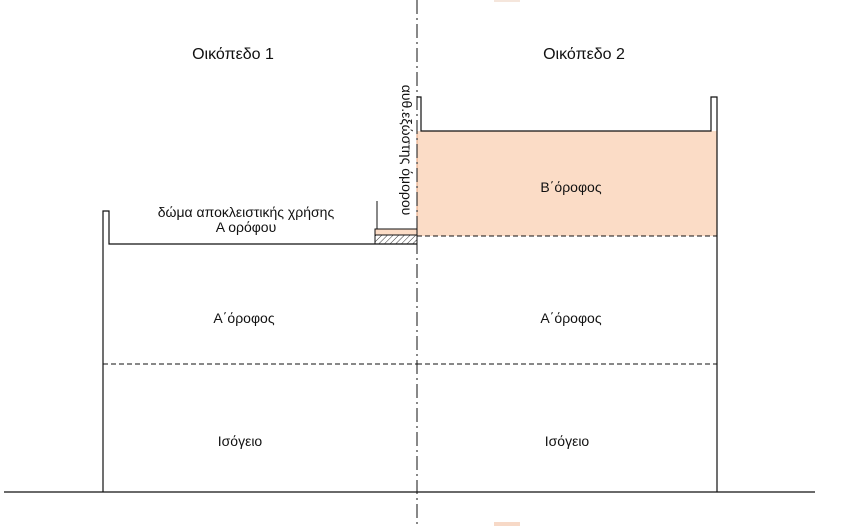 The image size is (859, 527). I want to click on bottom-marker, so click(507, 524).